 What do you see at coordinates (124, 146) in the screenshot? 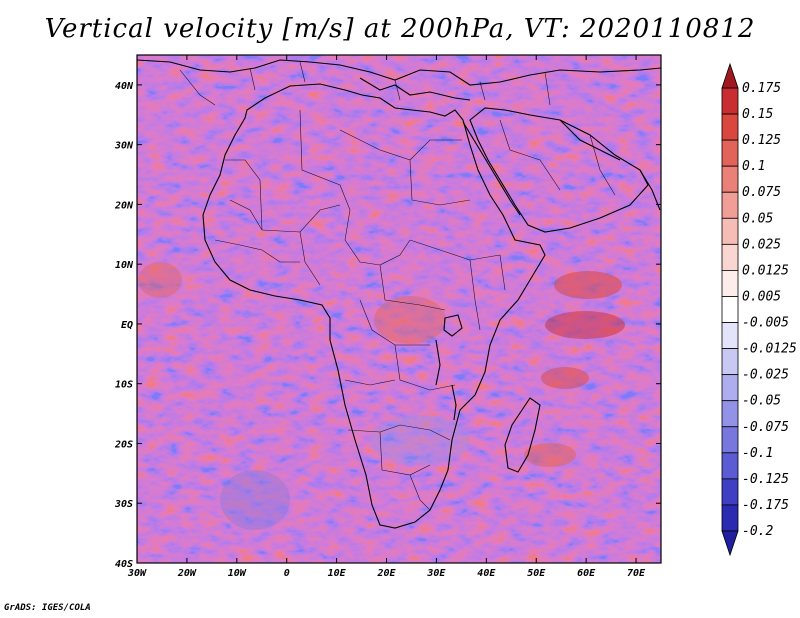
I see `lat-tick-label: 30N` at bounding box center [124, 146].